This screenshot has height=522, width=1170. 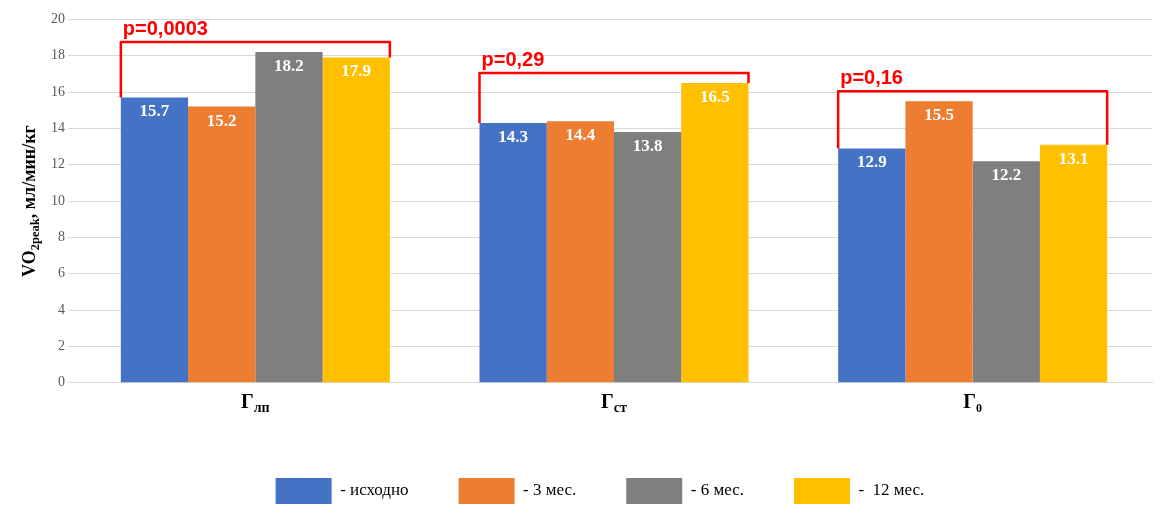 What do you see at coordinates (717, 490) in the screenshot?
I see `legend-label: - 6 мес.` at bounding box center [717, 490].